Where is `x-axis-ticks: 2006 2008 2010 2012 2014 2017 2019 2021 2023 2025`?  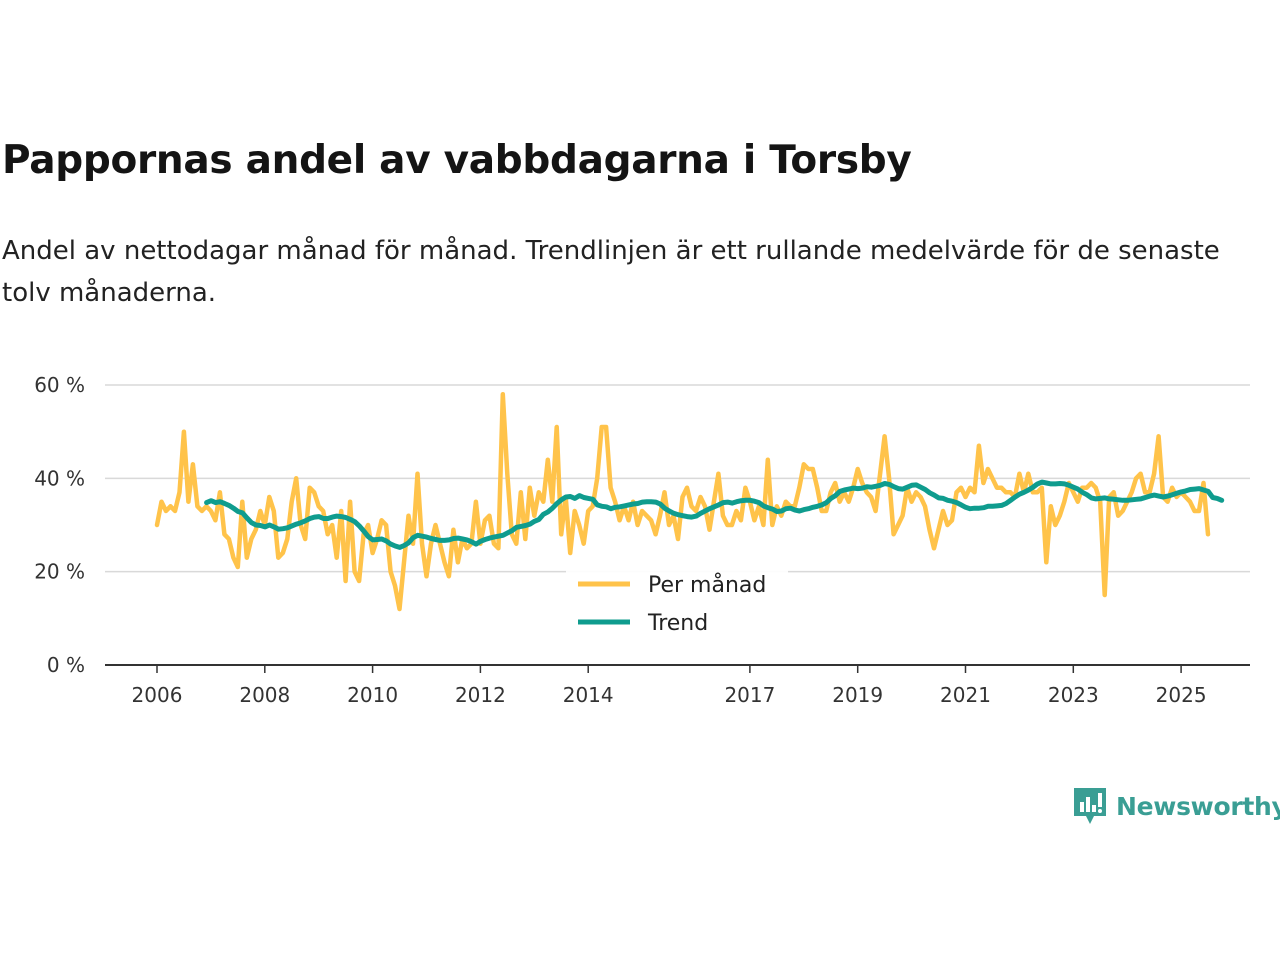
x-axis-ticks: 2006 2008 2010 2012 2014 2017 2019 2021 2023 2025 is located at coordinates (669, 686).